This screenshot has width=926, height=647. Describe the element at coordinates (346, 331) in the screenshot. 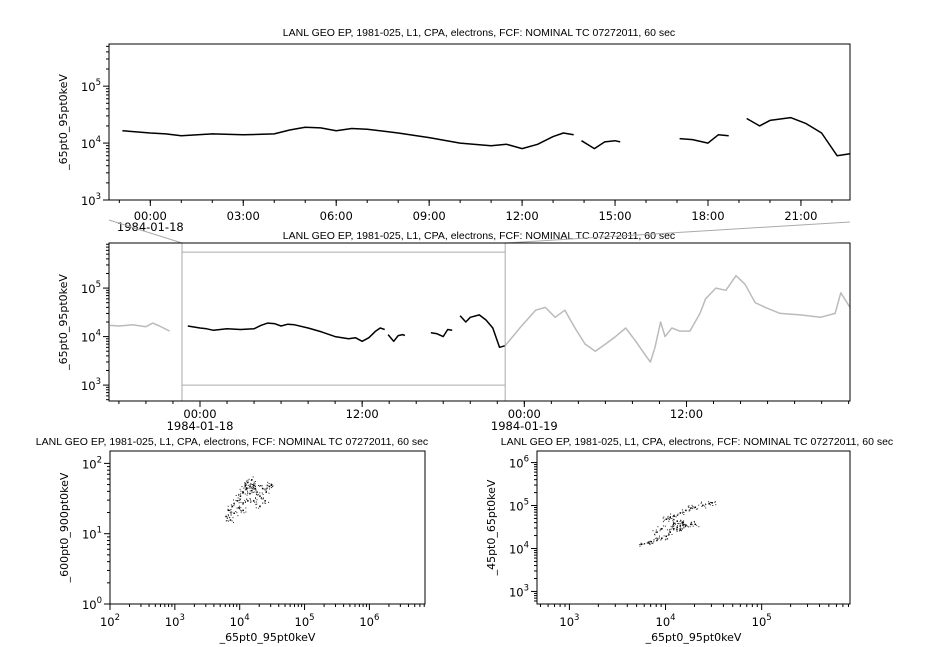

I see `focus-series-line` at that location.